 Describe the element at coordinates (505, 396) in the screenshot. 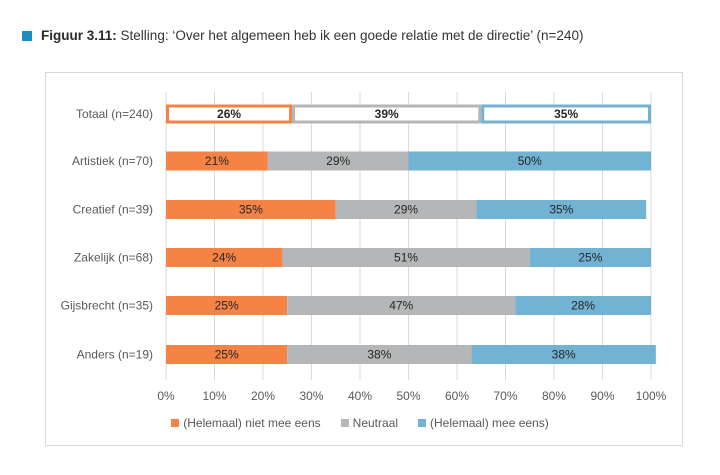

I see `x-tick-label: 70%` at that location.